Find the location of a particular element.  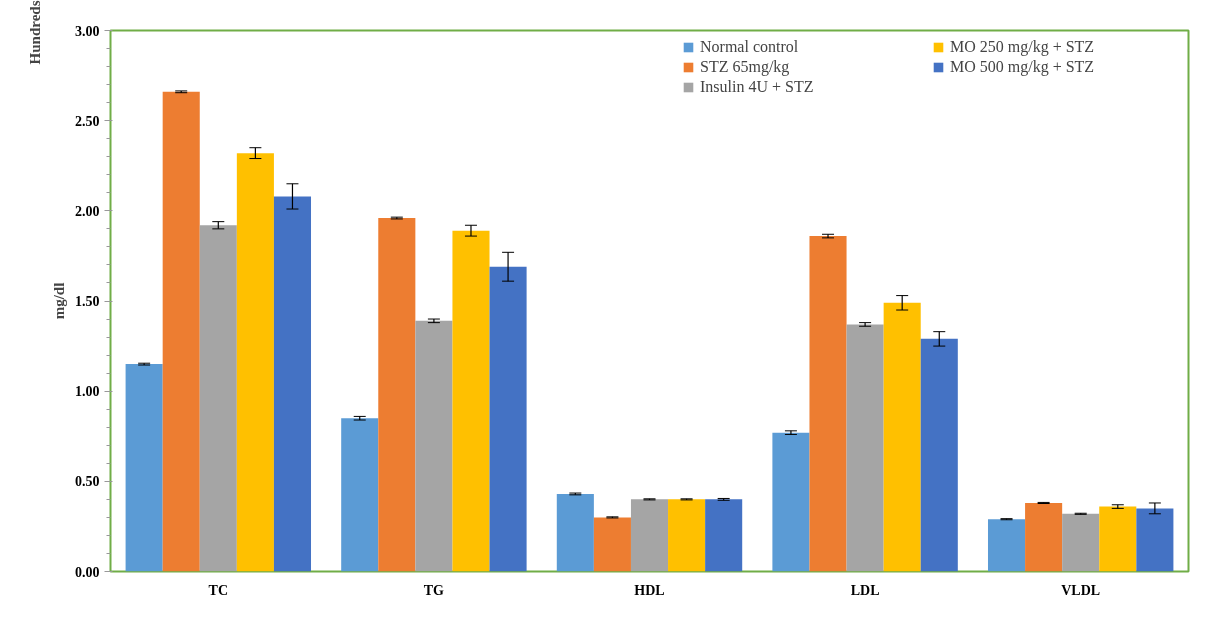

y-tick-label: 3.00 is located at coordinates (87, 31).